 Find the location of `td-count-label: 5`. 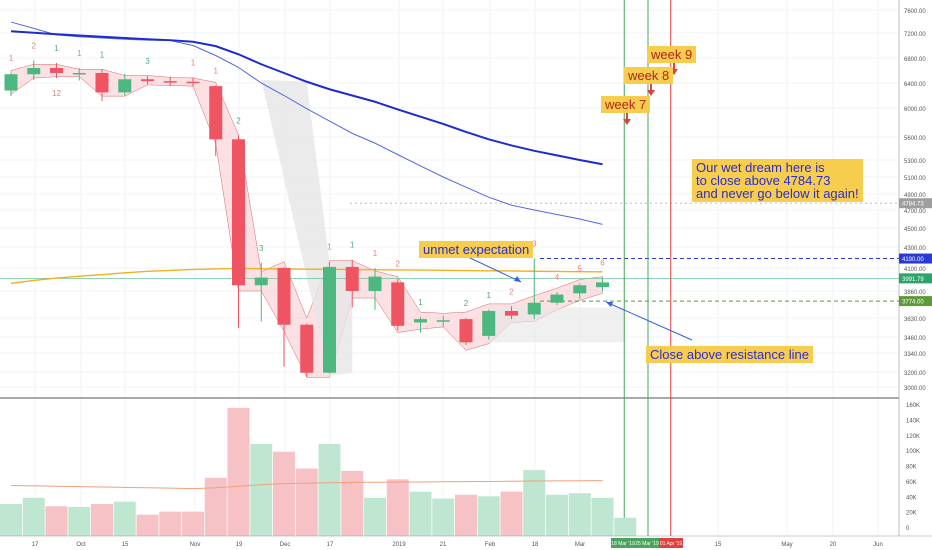

td-count-label: 5 is located at coordinates (580, 268).